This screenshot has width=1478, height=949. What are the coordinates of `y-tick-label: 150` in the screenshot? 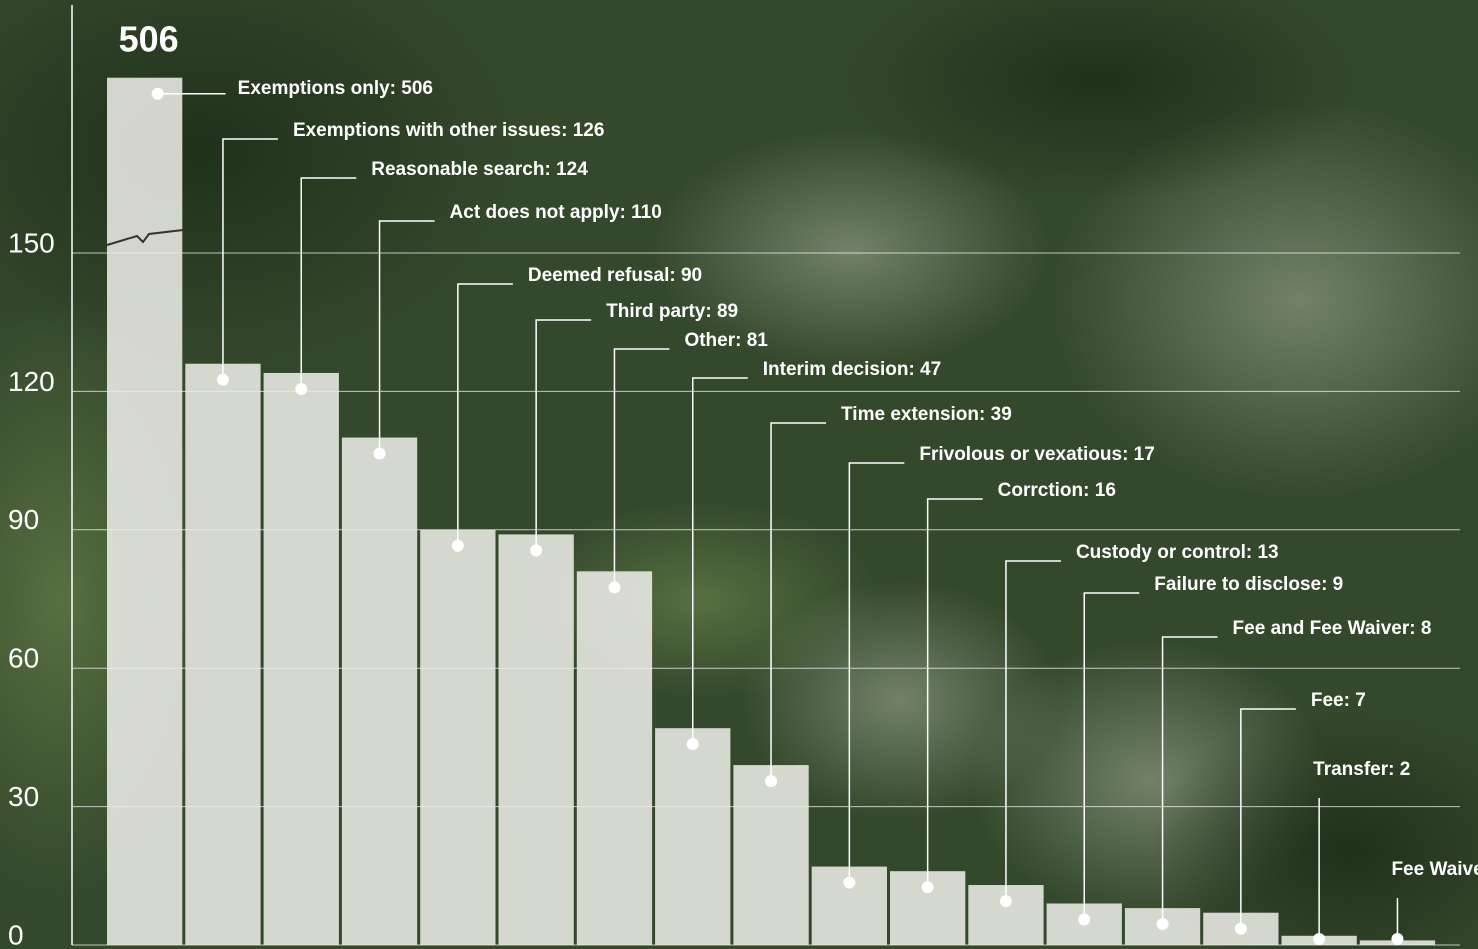 It's located at (31, 242).